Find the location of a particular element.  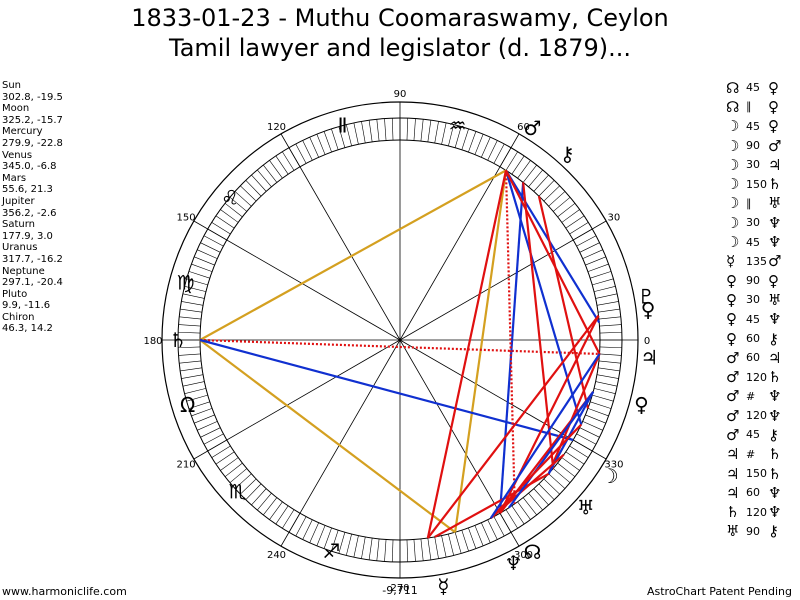

aspect-row: ☿ 135 ♂ is located at coordinates (763, 261).